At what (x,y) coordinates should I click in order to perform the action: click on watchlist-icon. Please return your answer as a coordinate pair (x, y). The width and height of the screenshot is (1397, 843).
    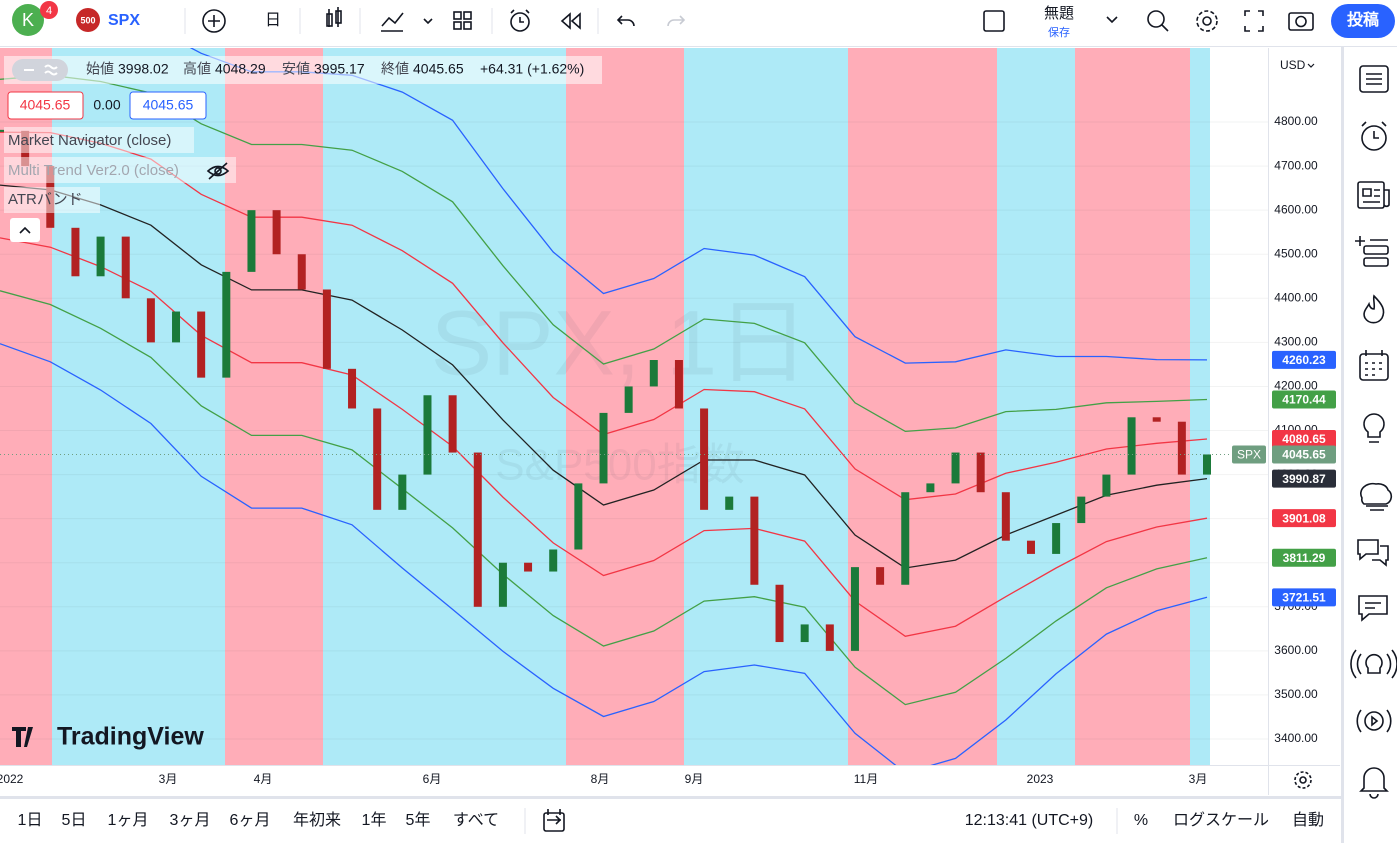
    Looking at the image, I should click on (1374, 79).